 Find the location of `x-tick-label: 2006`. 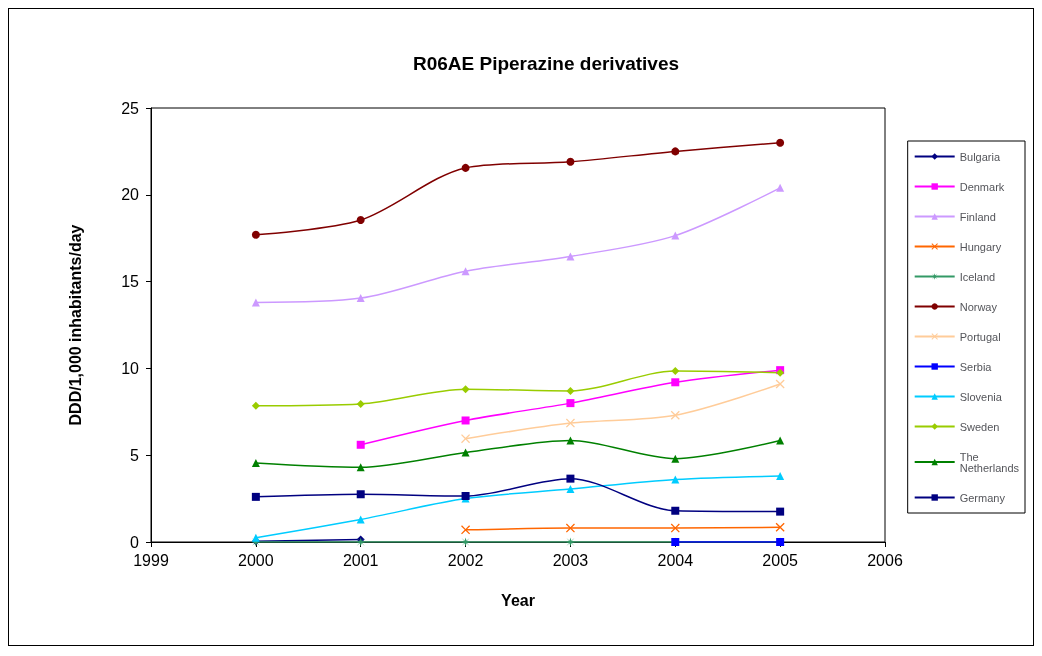

x-tick-label: 2006 is located at coordinates (885, 560).